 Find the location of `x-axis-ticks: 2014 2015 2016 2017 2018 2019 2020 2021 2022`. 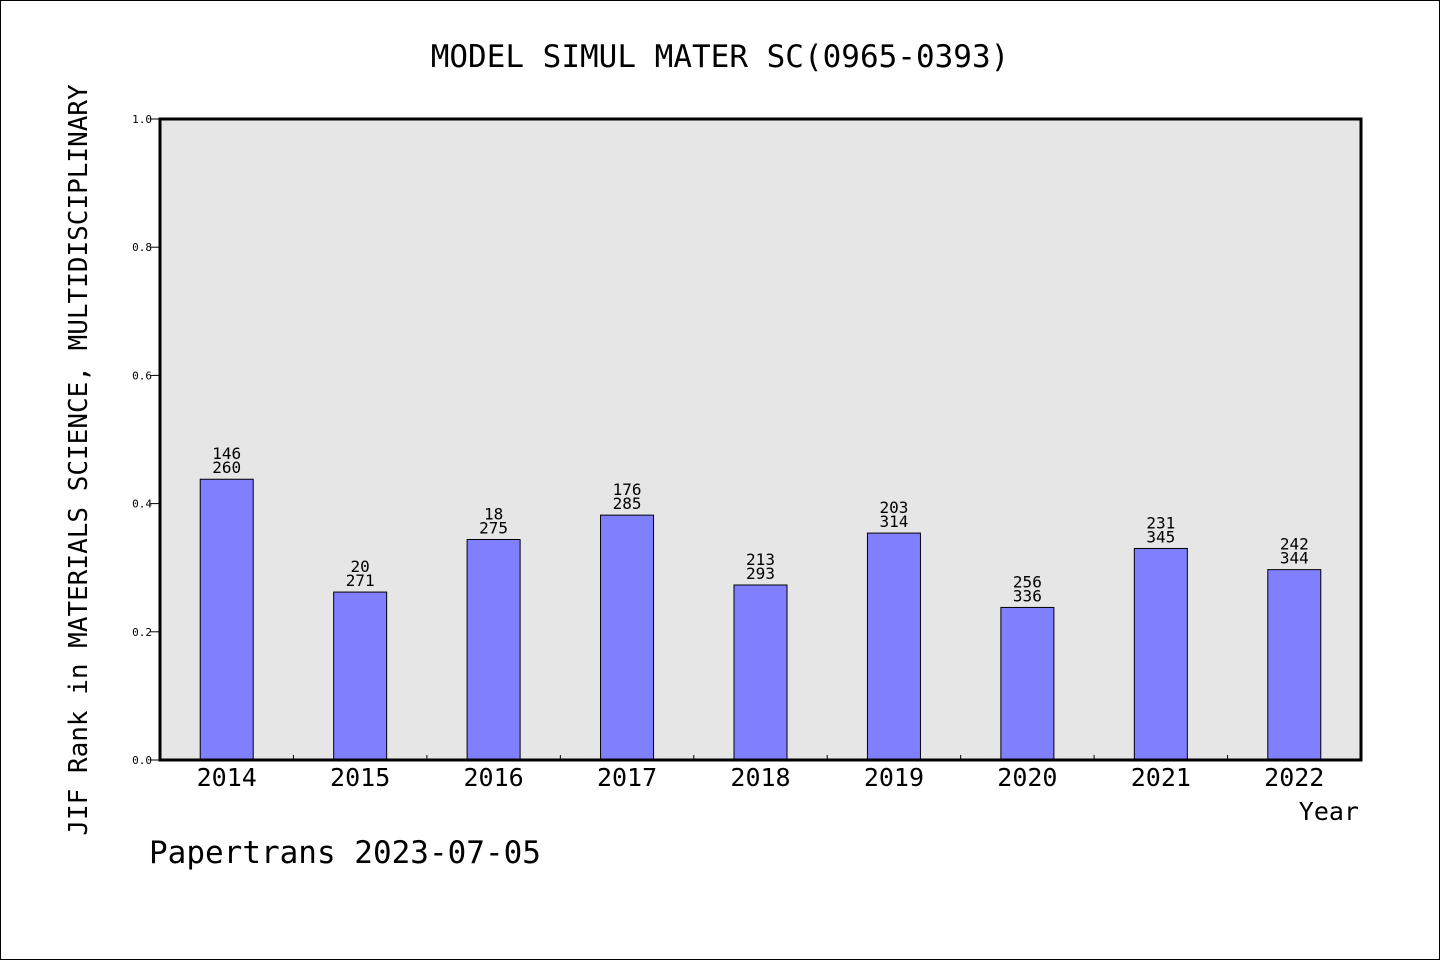

x-axis-ticks: 2014 2015 2016 2017 2018 2019 2020 2021 2022 is located at coordinates (760, 773).